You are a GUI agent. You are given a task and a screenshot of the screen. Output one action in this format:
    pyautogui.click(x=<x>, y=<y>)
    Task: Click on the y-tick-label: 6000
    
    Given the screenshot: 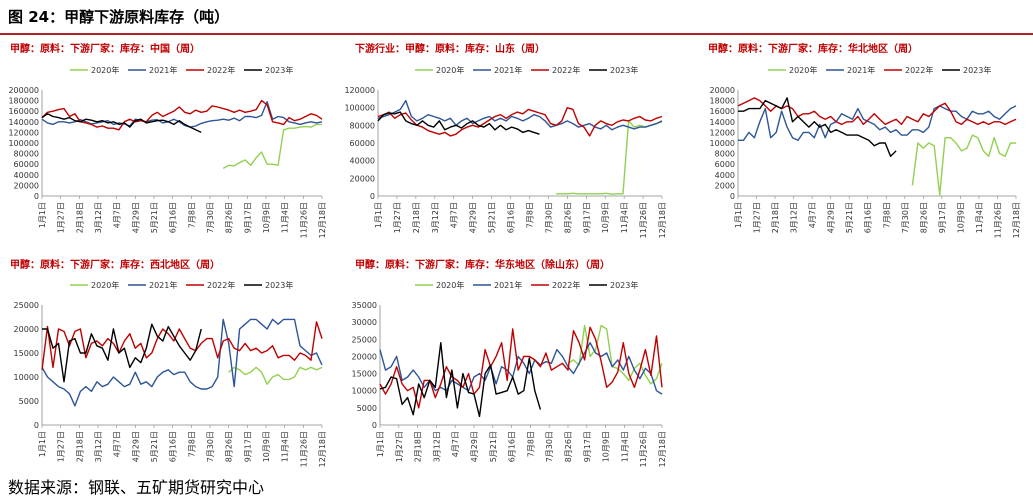 What is the action you would take?
    pyautogui.click(x=725, y=164)
    